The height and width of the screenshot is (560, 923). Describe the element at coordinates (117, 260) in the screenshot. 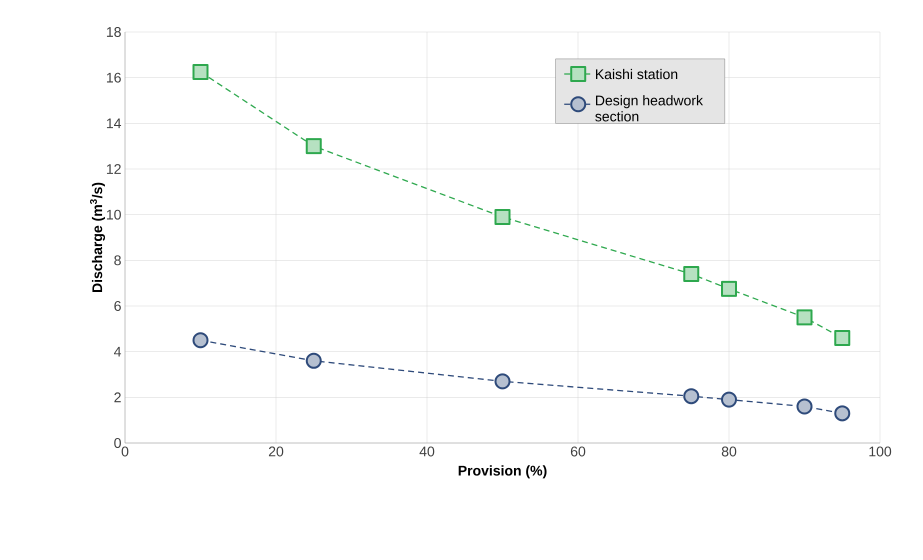

I see `y-tick-label: 8` at that location.